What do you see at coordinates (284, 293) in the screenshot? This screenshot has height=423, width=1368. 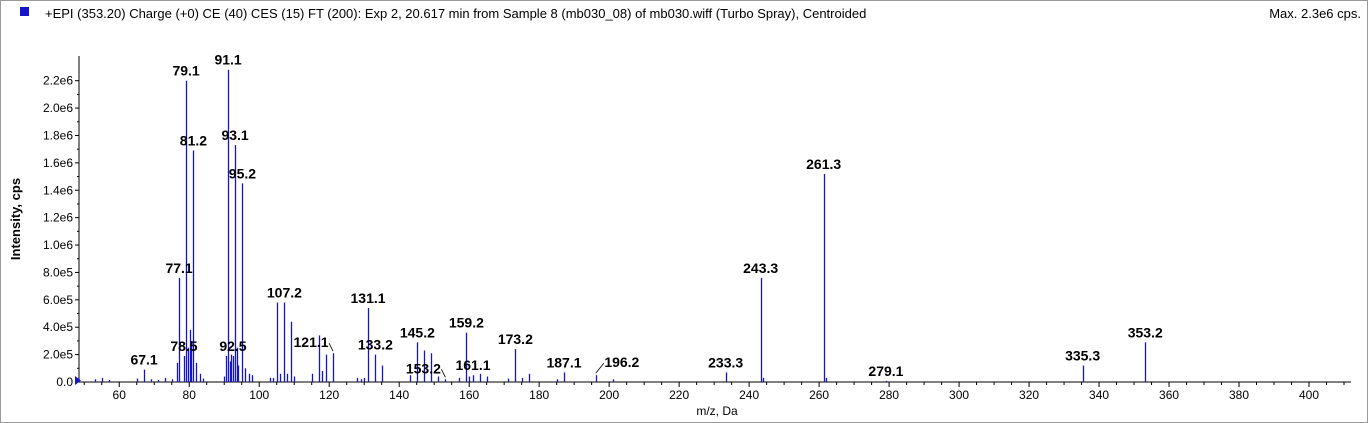 I see `peak-label: 107.2` at bounding box center [284, 293].